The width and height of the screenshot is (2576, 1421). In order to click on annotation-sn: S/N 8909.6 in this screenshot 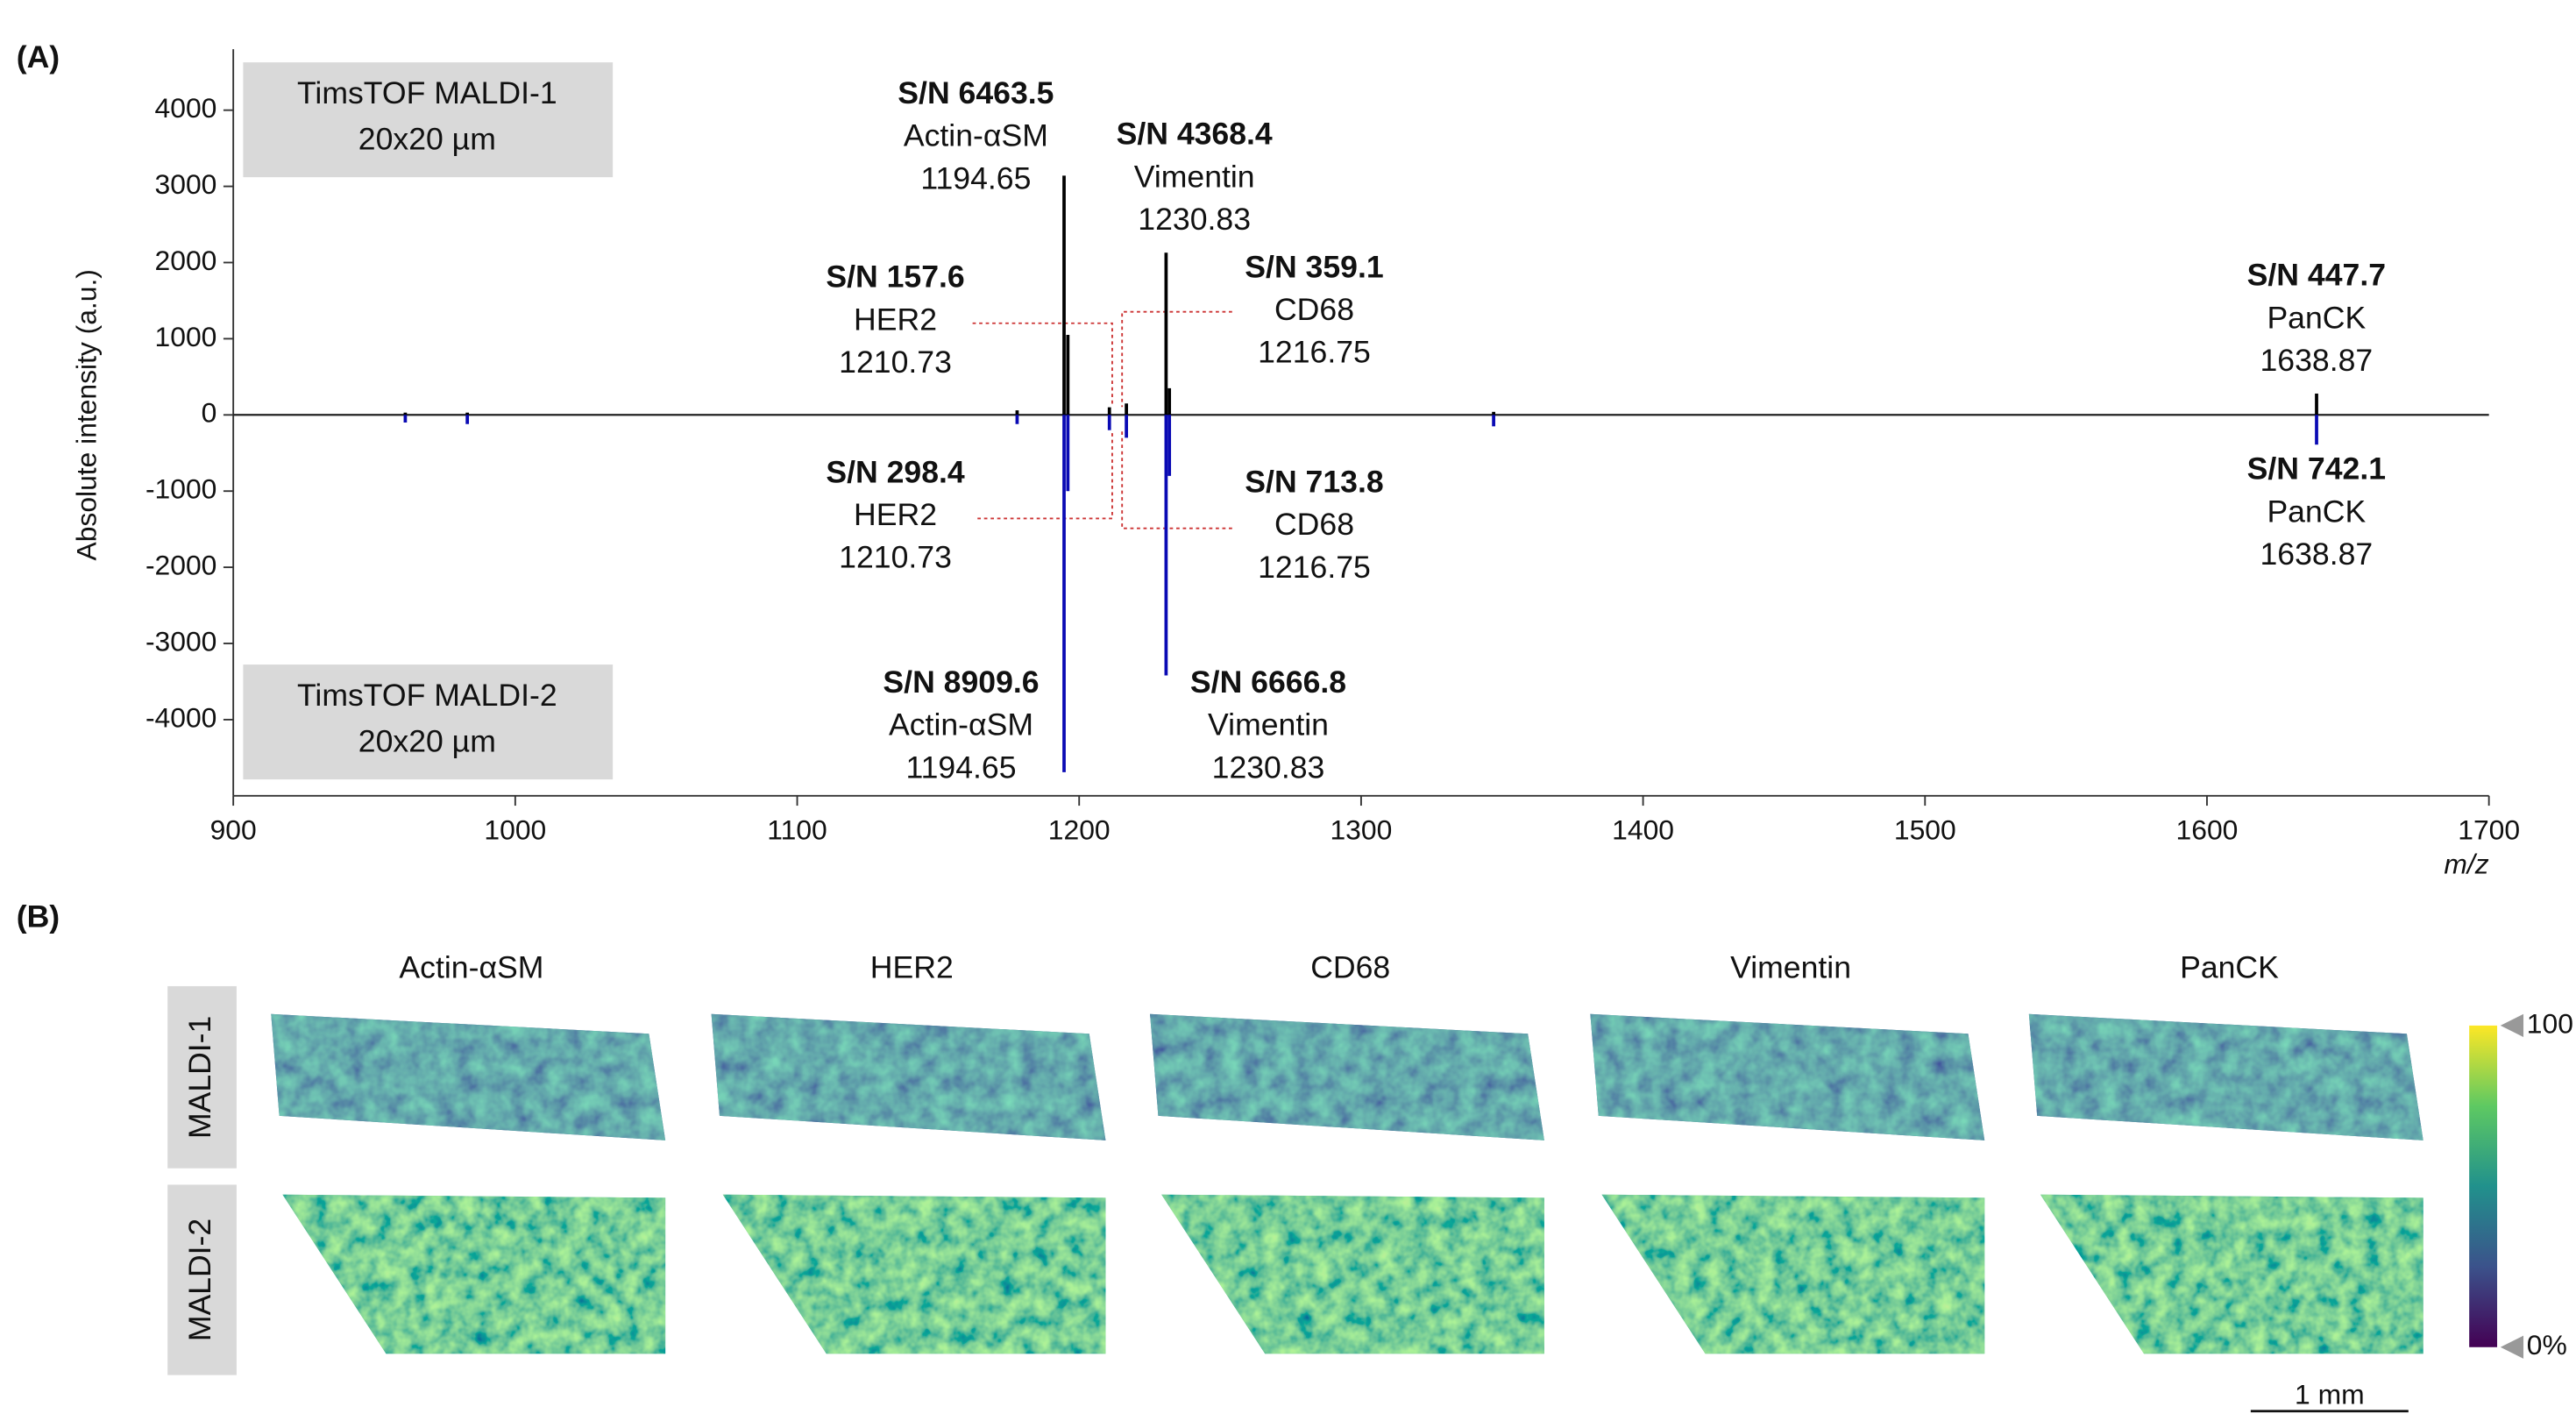, I will do `click(961, 682)`.